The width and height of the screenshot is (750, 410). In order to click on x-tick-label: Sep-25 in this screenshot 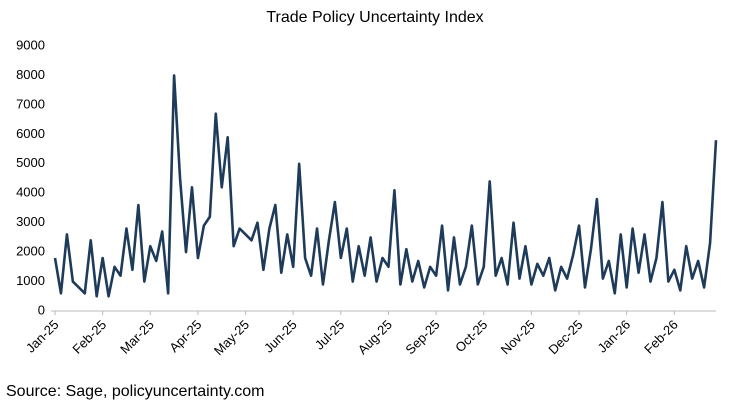, I will do `click(422, 337)`.